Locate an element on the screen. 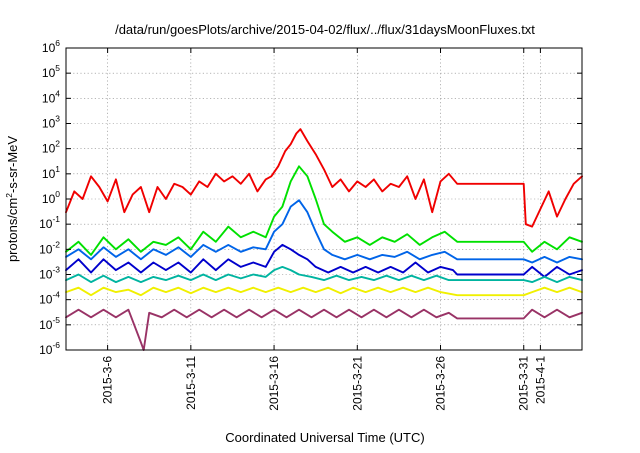 Image resolution: width=640 pixels, height=453 pixels. x-tick-label: 2015-3-16 is located at coordinates (274, 383).